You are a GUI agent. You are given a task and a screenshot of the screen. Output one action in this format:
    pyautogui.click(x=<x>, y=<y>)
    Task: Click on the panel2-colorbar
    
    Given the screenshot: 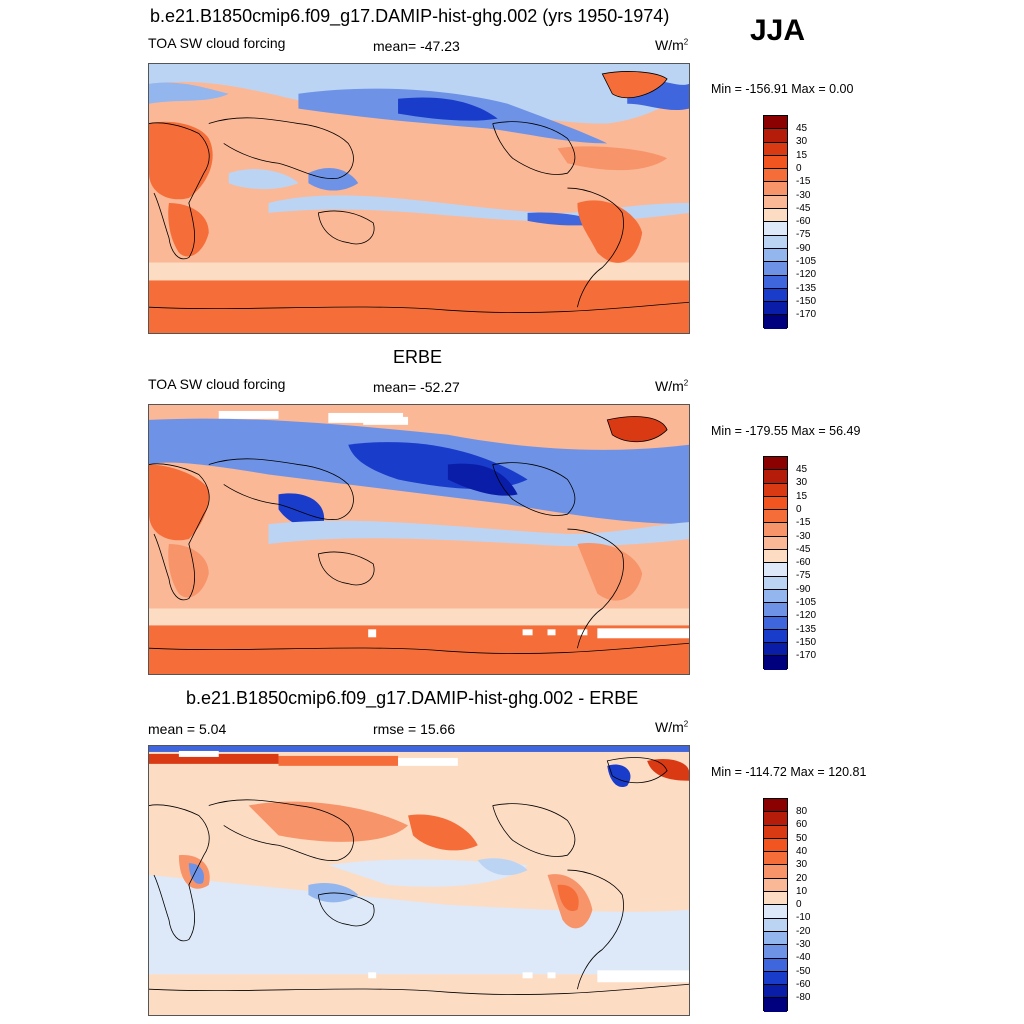 What is the action you would take?
    pyautogui.click(x=775, y=563)
    